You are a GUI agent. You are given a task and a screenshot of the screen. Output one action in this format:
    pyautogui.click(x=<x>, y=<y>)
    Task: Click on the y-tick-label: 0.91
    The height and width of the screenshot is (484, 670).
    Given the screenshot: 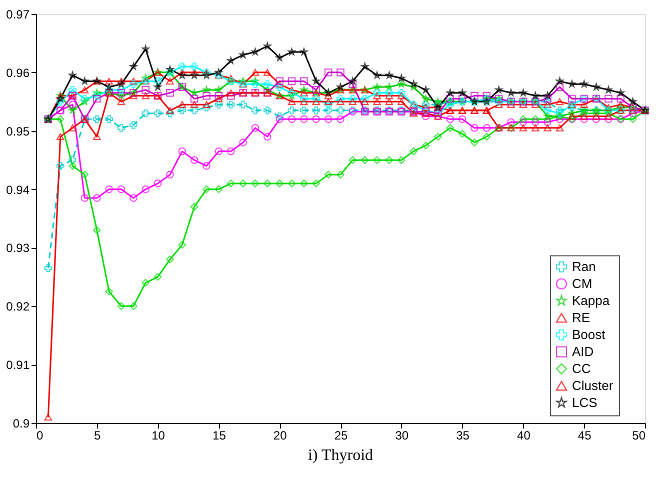 What is the action you would take?
    pyautogui.click(x=18, y=365)
    